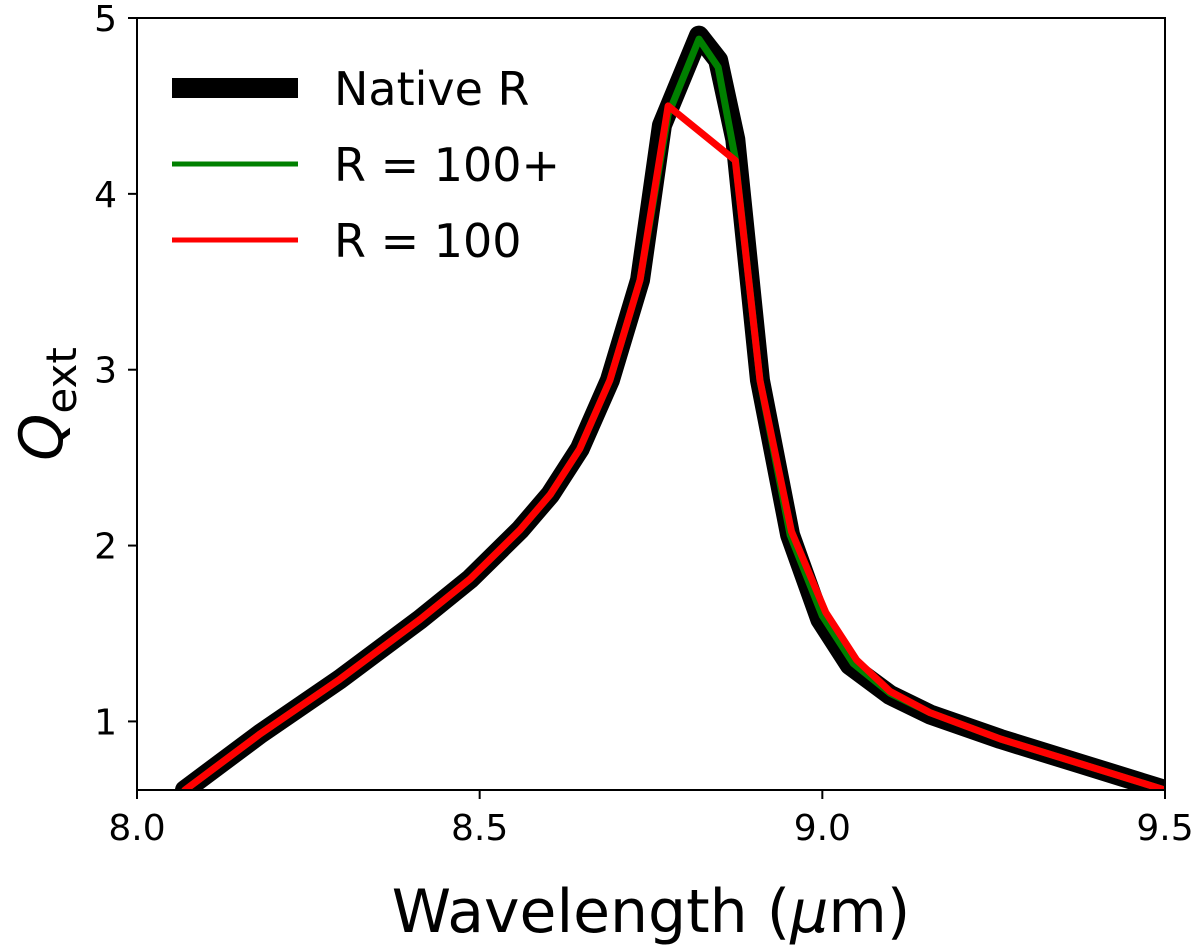 The height and width of the screenshot is (950, 1200). Describe the element at coordinates (105, 722) in the screenshot. I see `y-tick-label: 1` at that location.